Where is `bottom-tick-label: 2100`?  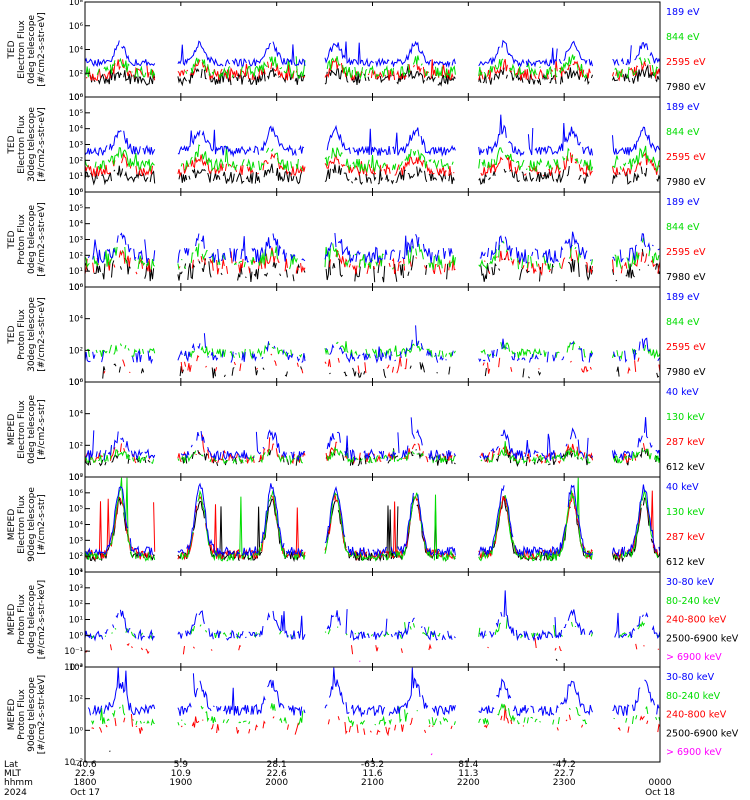 bottom-tick-label: 2100 is located at coordinates (372, 783).